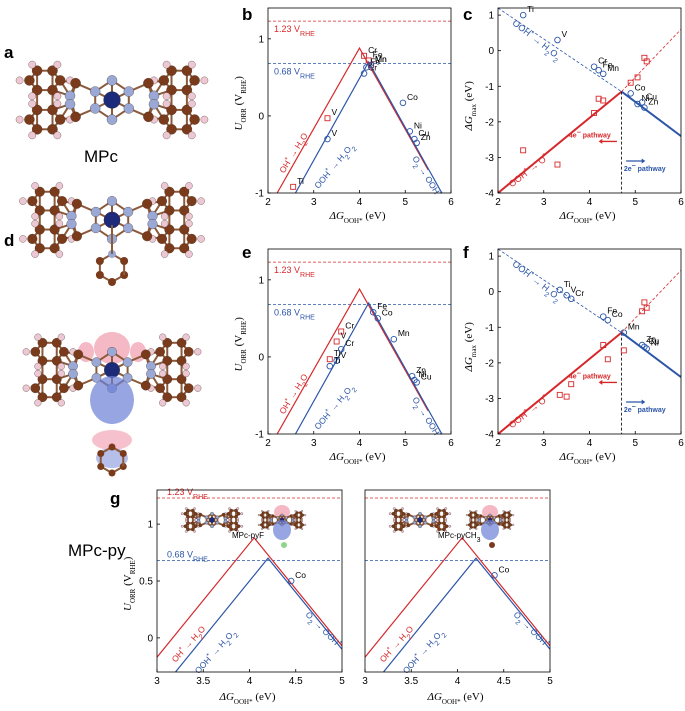 The width and height of the screenshot is (685, 711). Describe the element at coordinates (248, 535) in the screenshot. I see `g-molecule-label-0: MPc-pyF` at that location.